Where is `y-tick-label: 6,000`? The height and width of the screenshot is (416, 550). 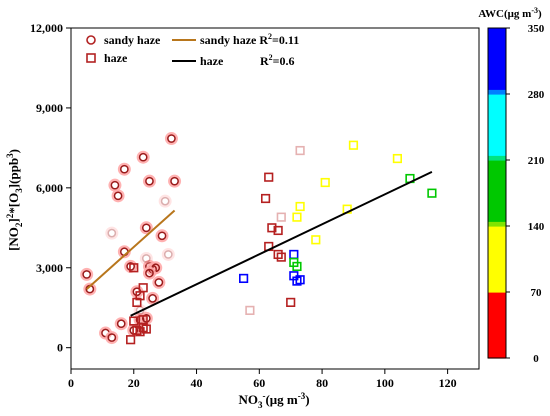 y-tick-label: 6,000 is located at coordinates (49, 188).